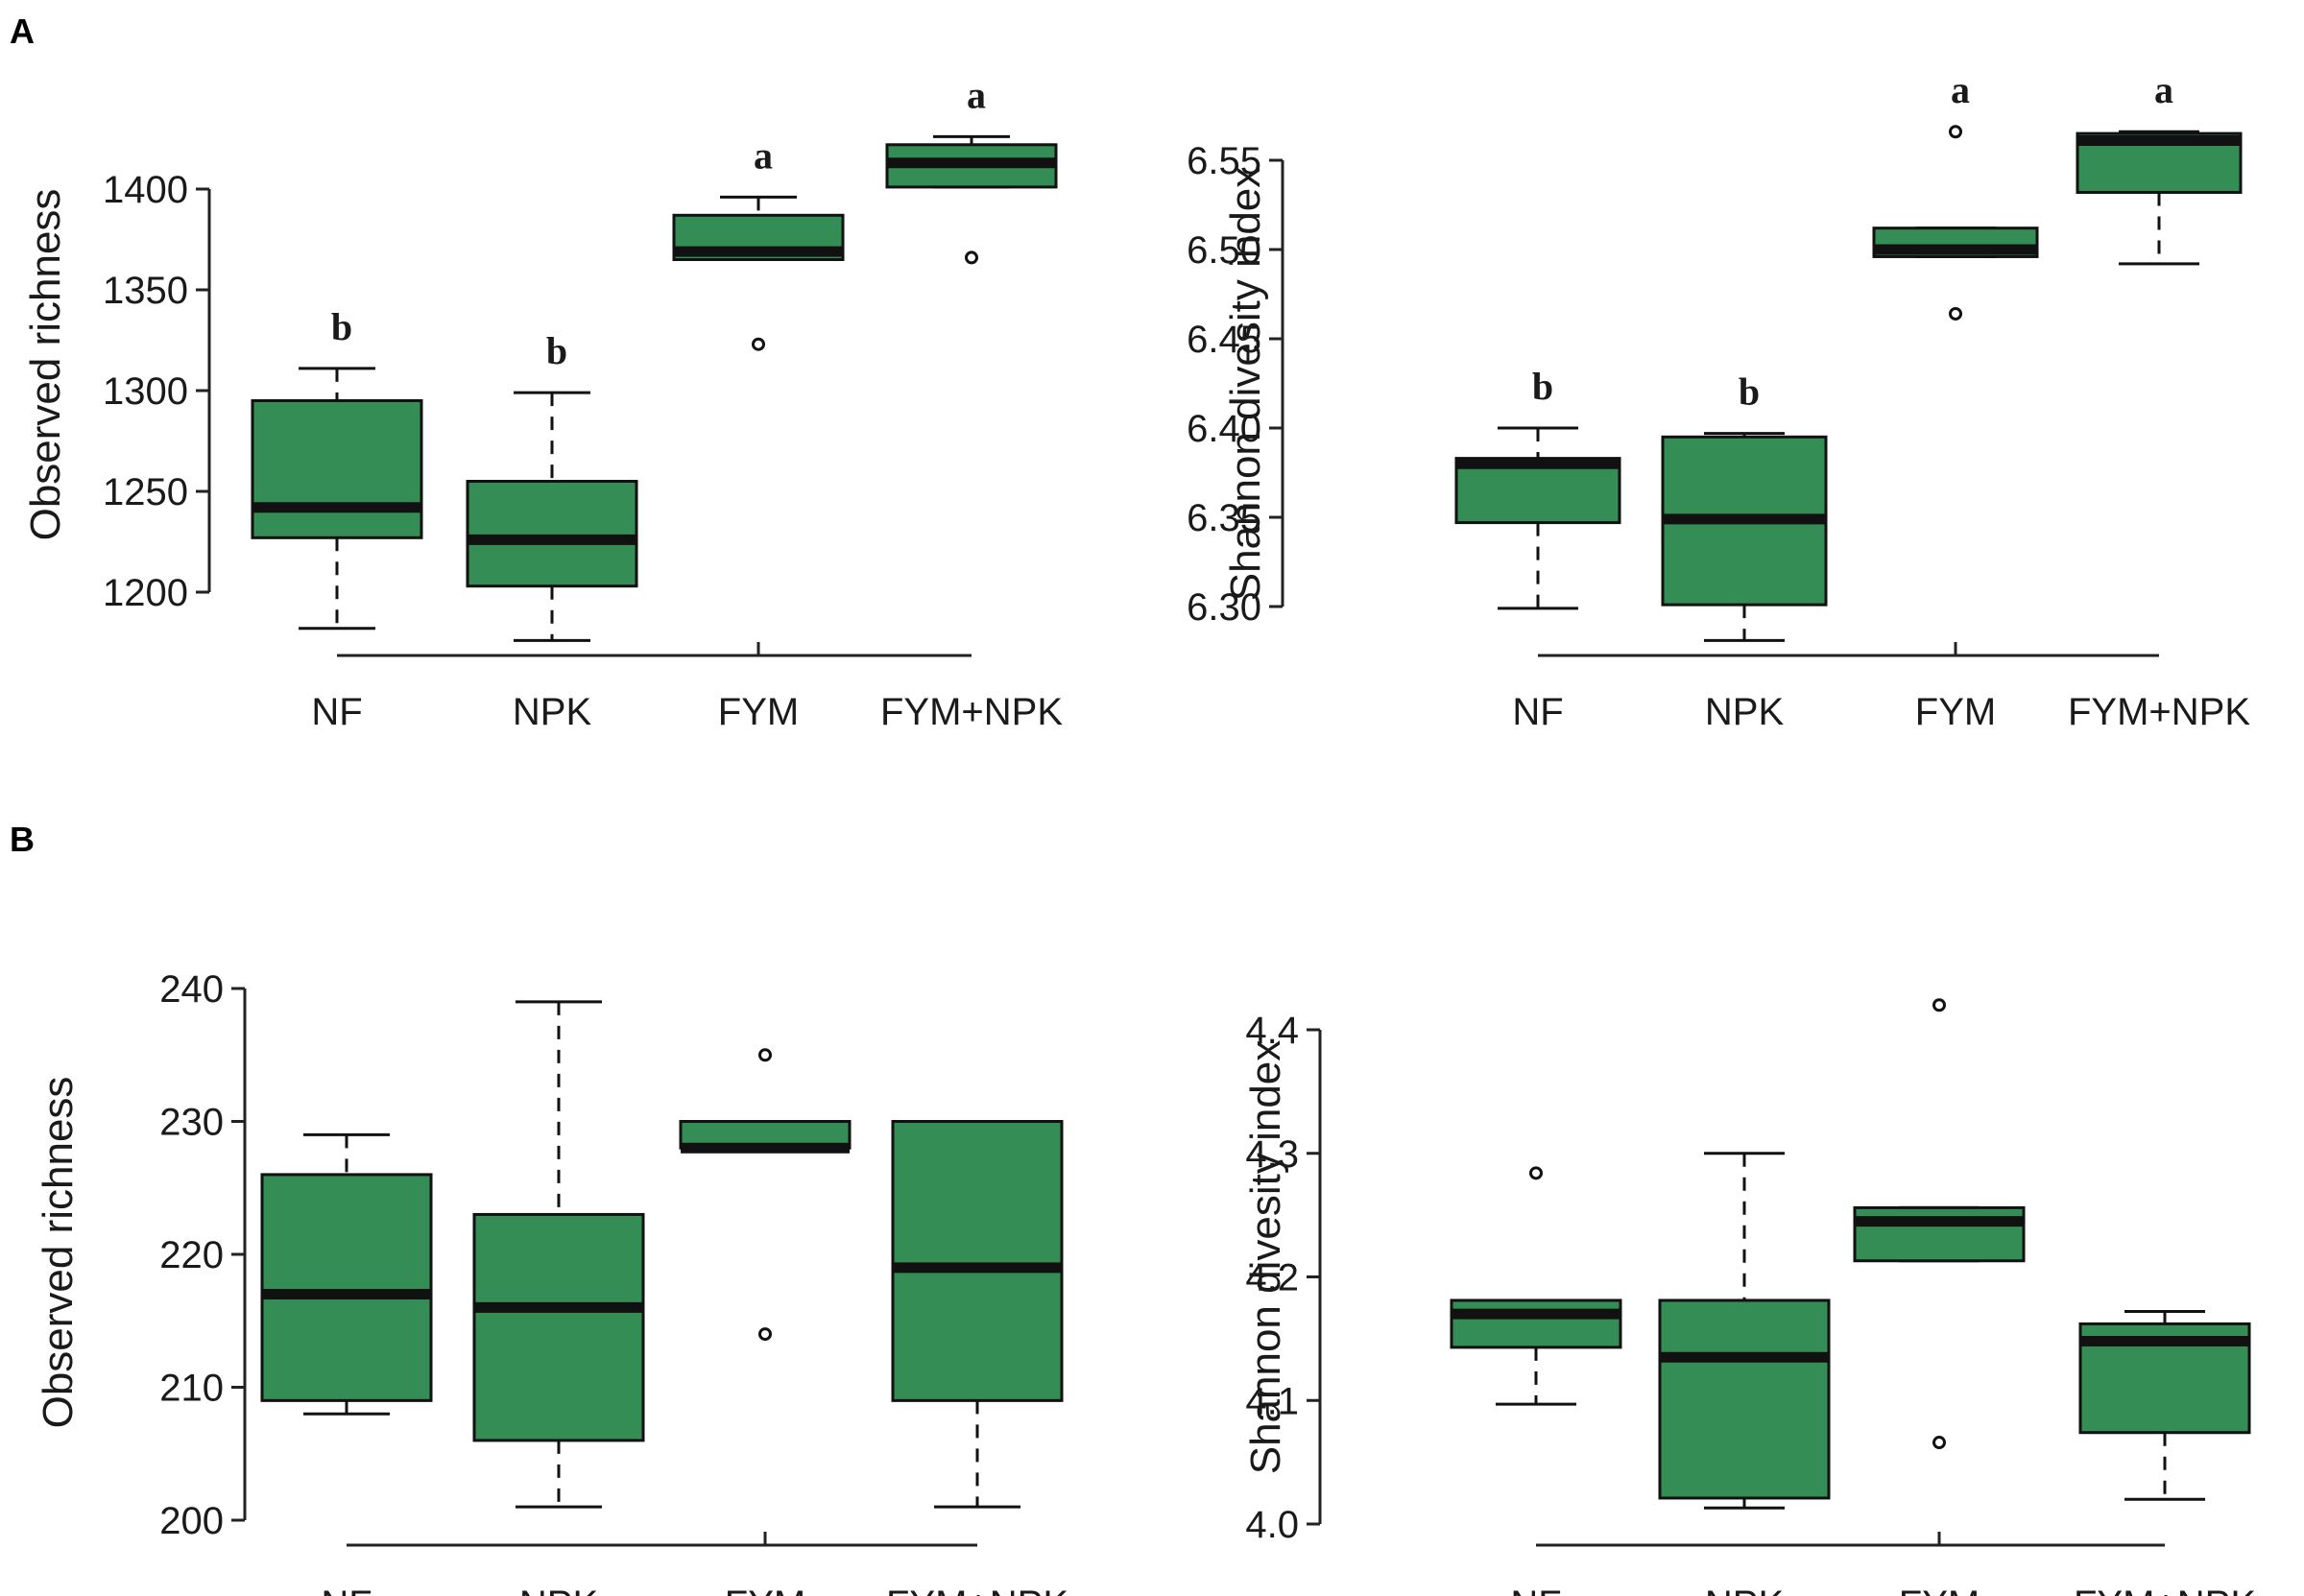  Describe the element at coordinates (1224, 161) in the screenshot. I see `y-tick-label: 6.55` at that location.